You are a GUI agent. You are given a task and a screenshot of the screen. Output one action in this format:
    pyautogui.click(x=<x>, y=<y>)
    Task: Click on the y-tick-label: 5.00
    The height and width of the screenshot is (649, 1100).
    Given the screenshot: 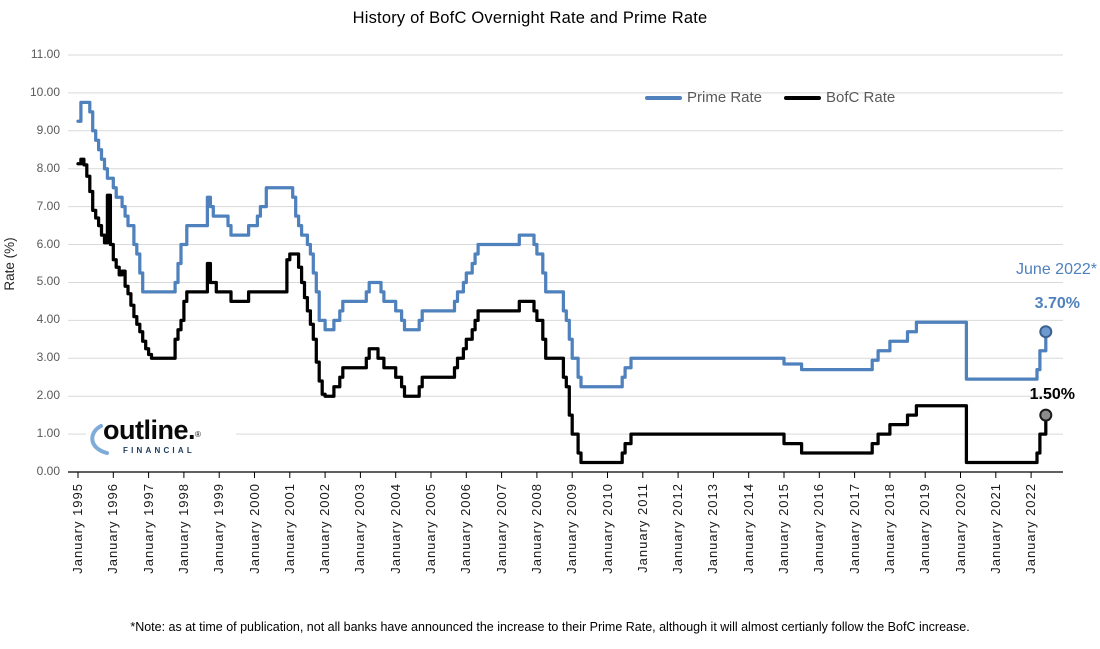 What is the action you would take?
    pyautogui.click(x=48, y=281)
    